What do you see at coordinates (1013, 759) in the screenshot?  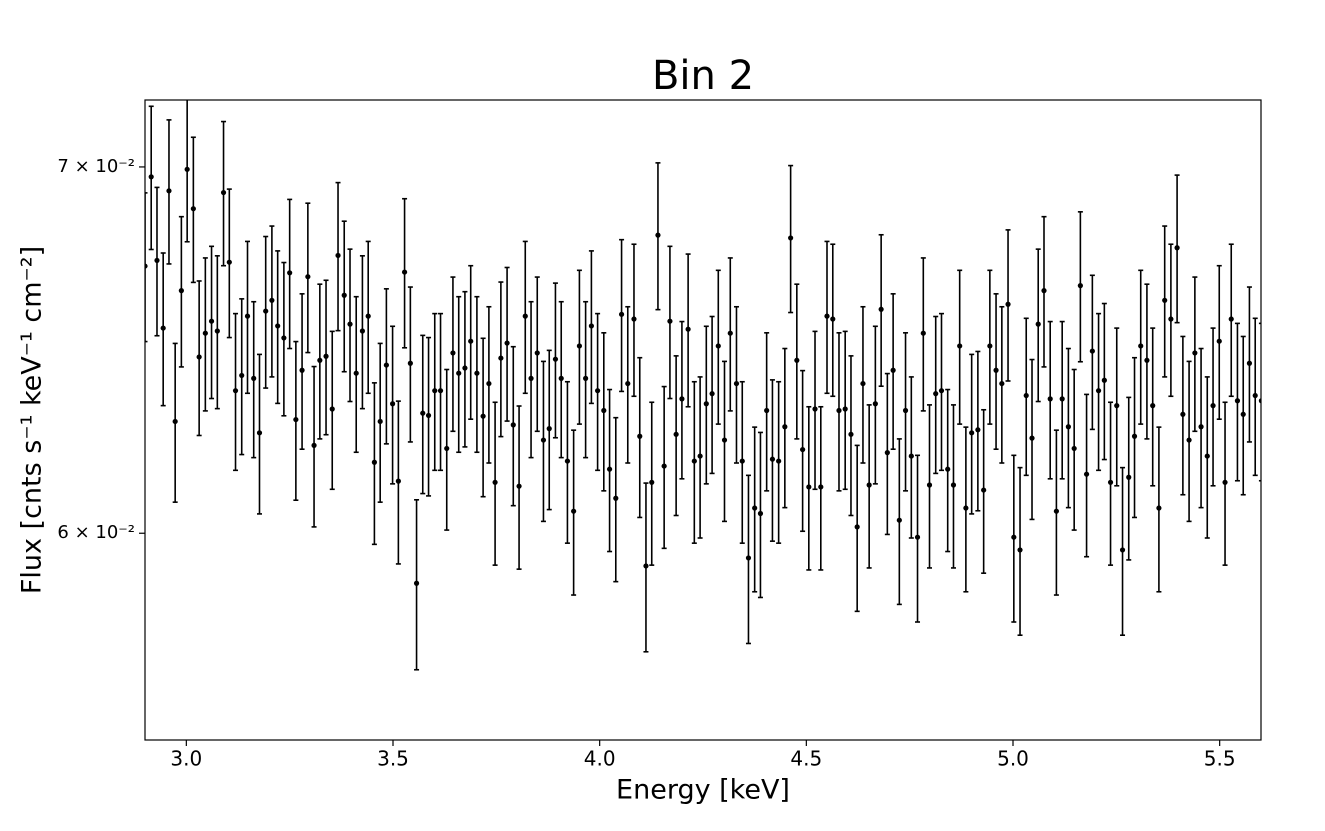 I see `x-tick-label: 5.0` at bounding box center [1013, 759].